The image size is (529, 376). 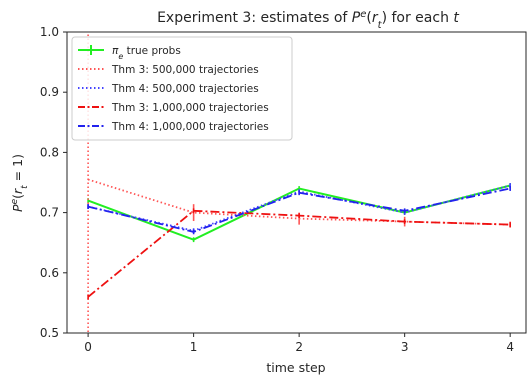 I want to click on x-axis-label: time step, so click(x=295, y=367).